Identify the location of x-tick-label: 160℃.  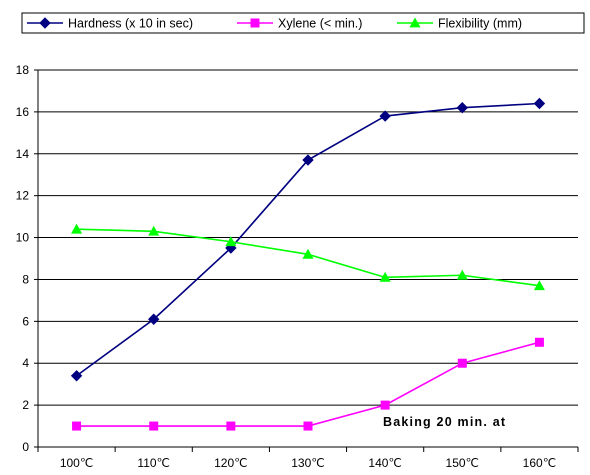
(540, 463).